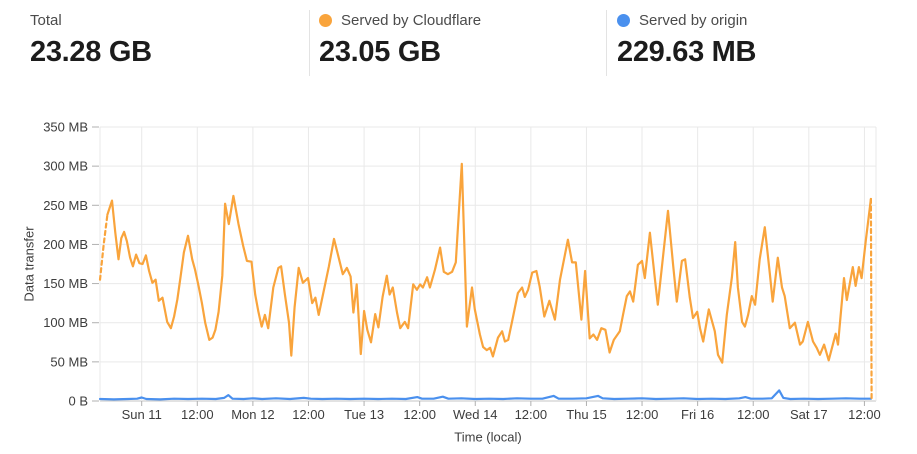  What do you see at coordinates (458, 52) in the screenshot?
I see `stat-card-cloudflare: Served by Cloudflare 23.05 GB` at bounding box center [458, 52].